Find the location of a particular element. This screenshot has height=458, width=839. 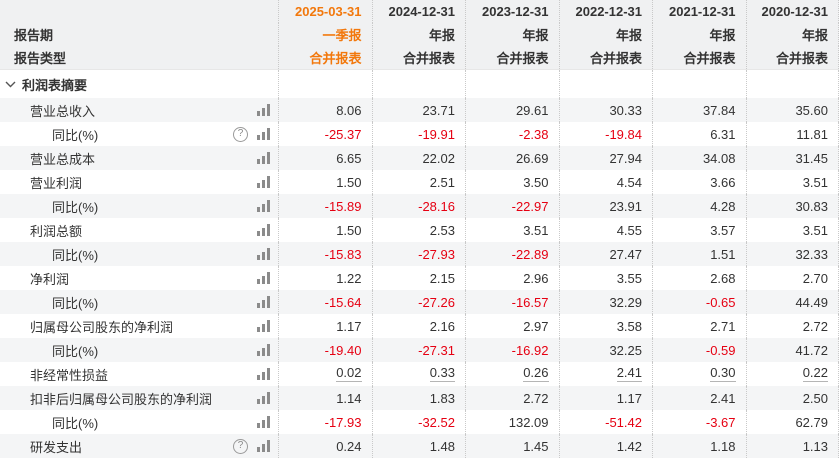

metric-value-cell: 35.60 is located at coordinates (792, 110).